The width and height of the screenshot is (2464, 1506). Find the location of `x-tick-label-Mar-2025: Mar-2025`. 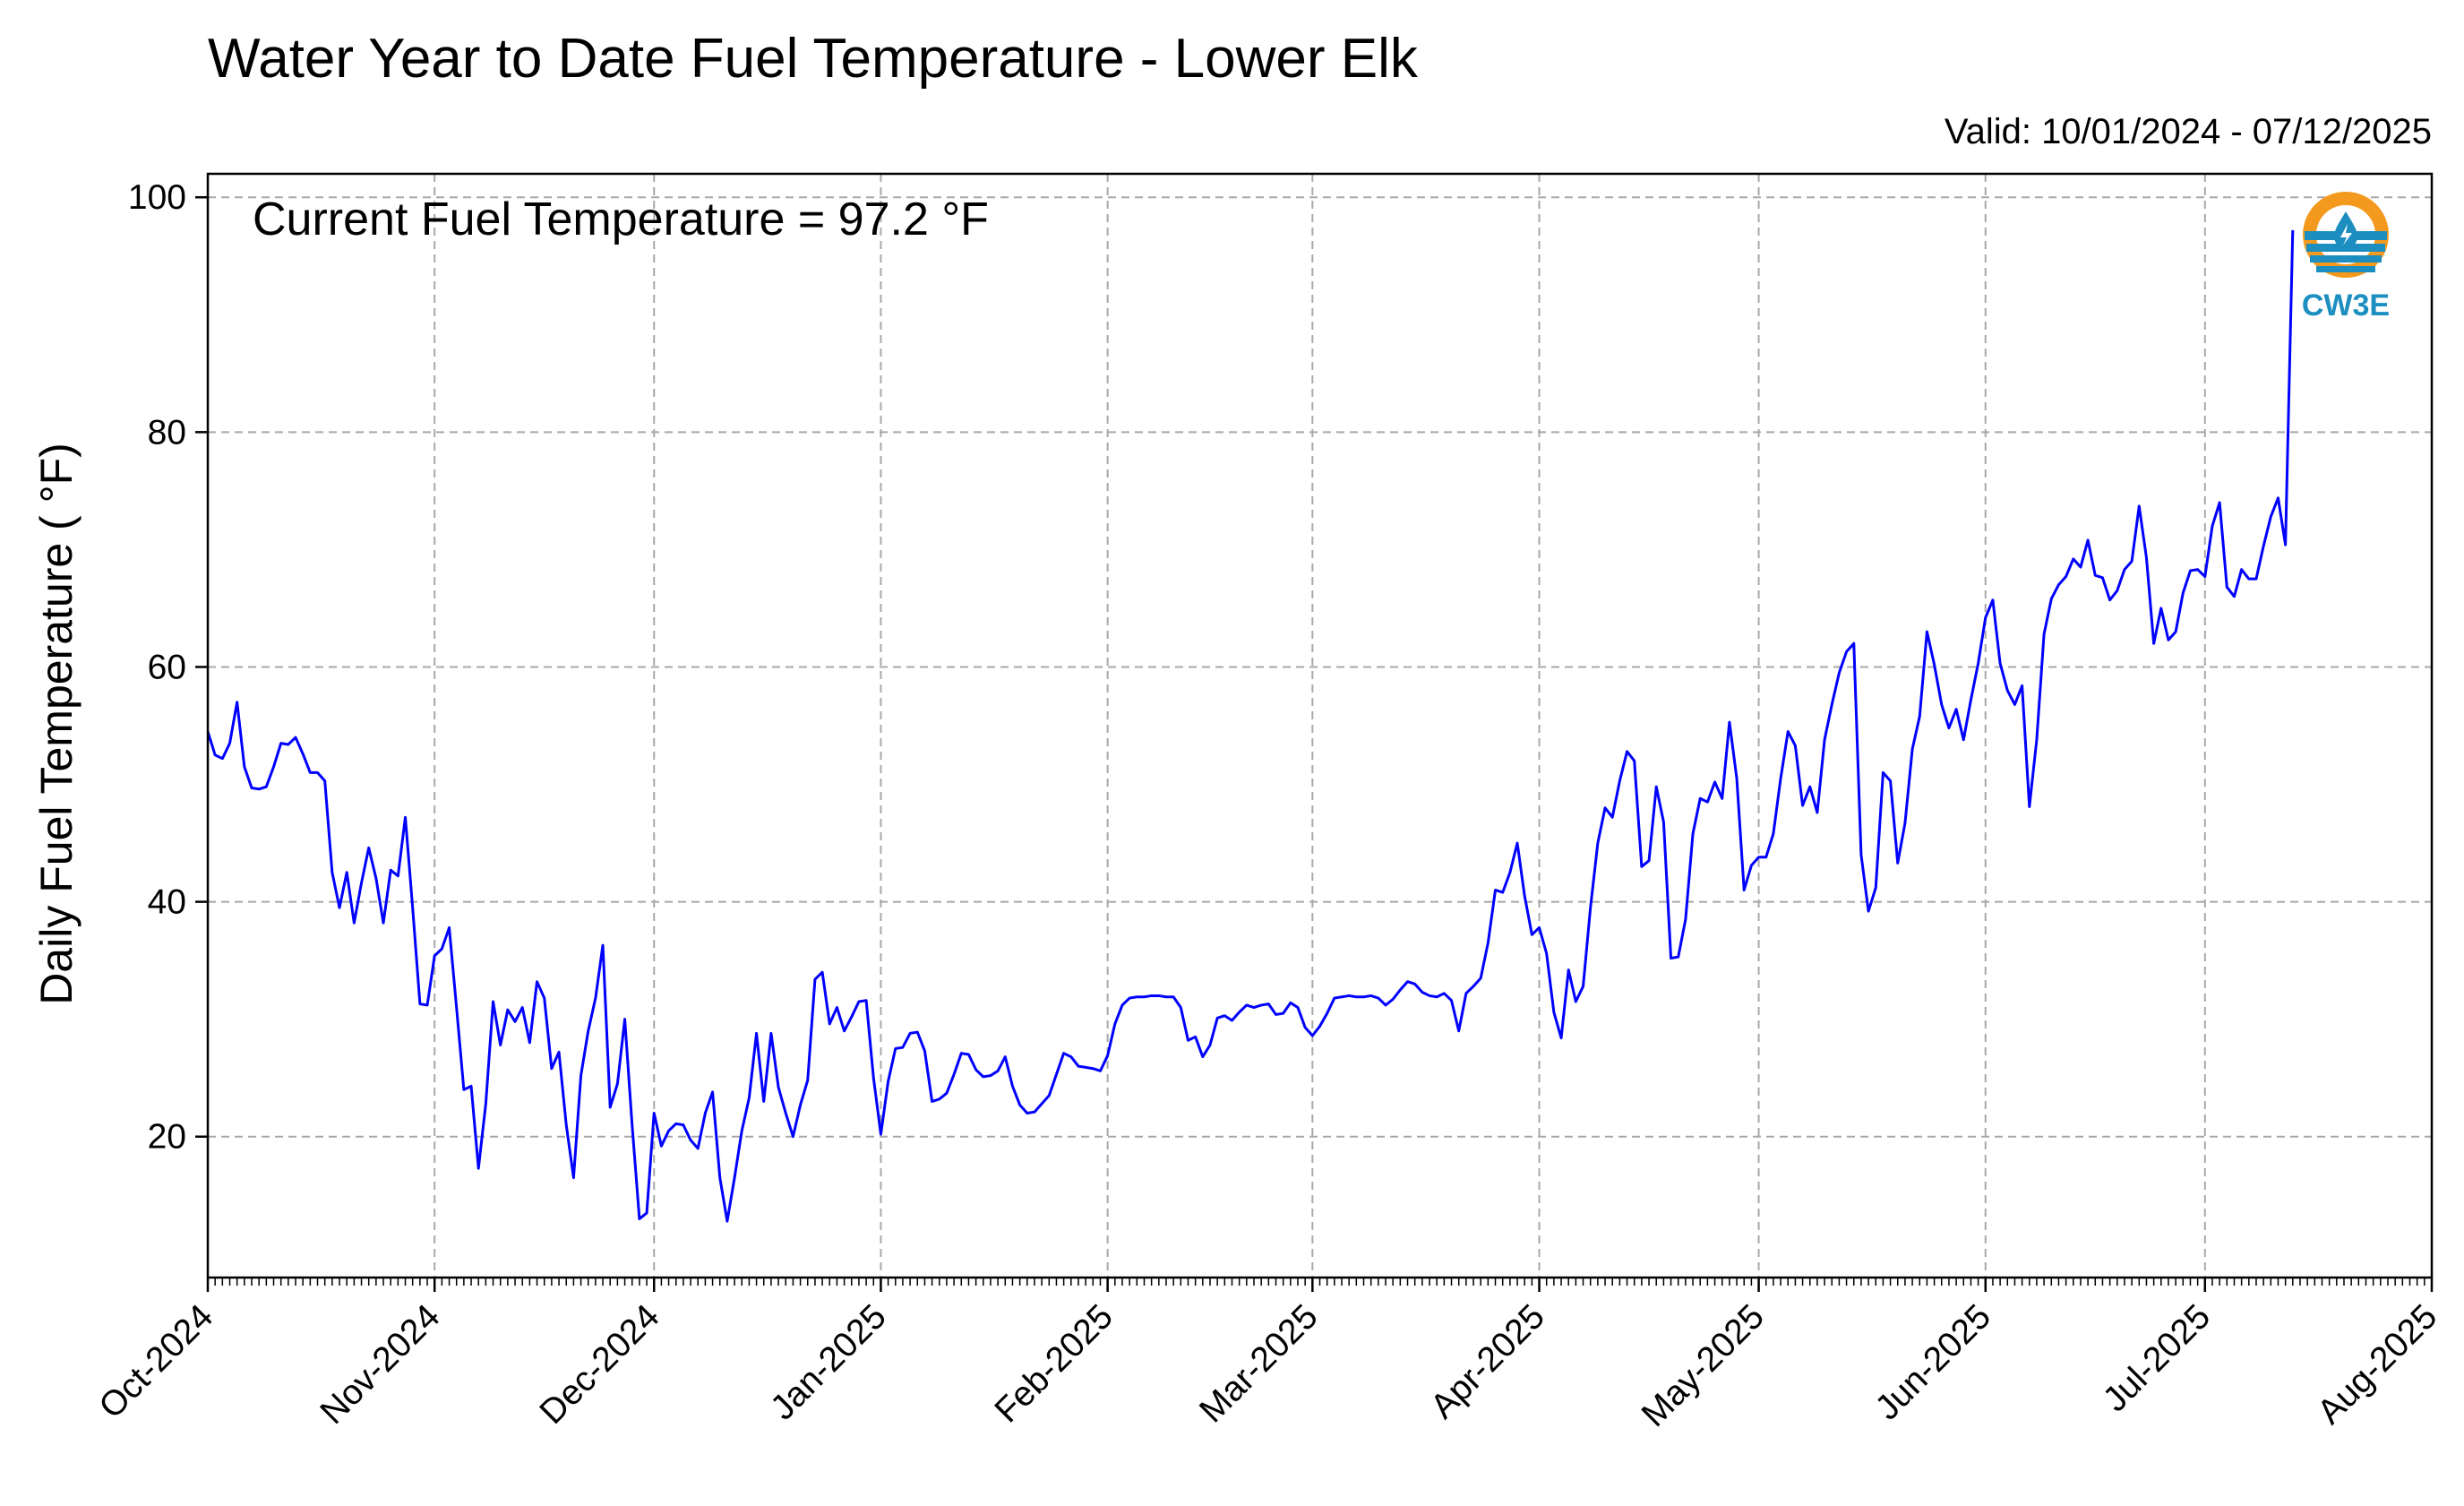

x-tick-label-Mar-2025: Mar-2025 is located at coordinates (1258, 1363).